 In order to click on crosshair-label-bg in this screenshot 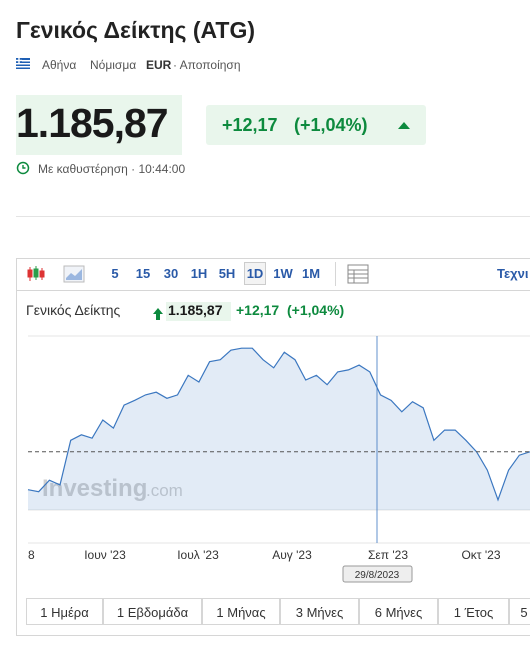, I will do `click(377, 574)`.